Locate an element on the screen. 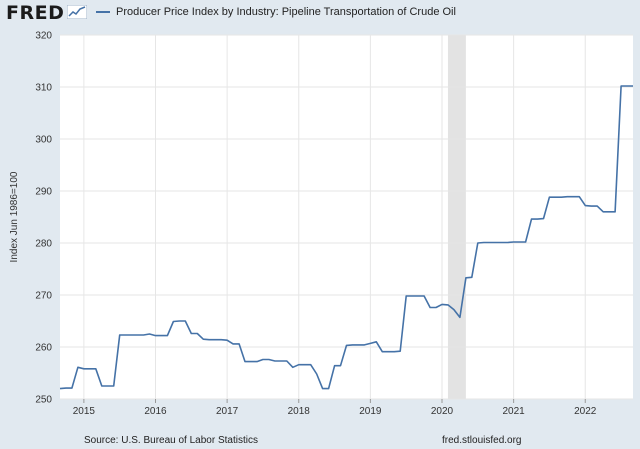 The width and height of the screenshot is (640, 449). recession-shade is located at coordinates (456, 217).